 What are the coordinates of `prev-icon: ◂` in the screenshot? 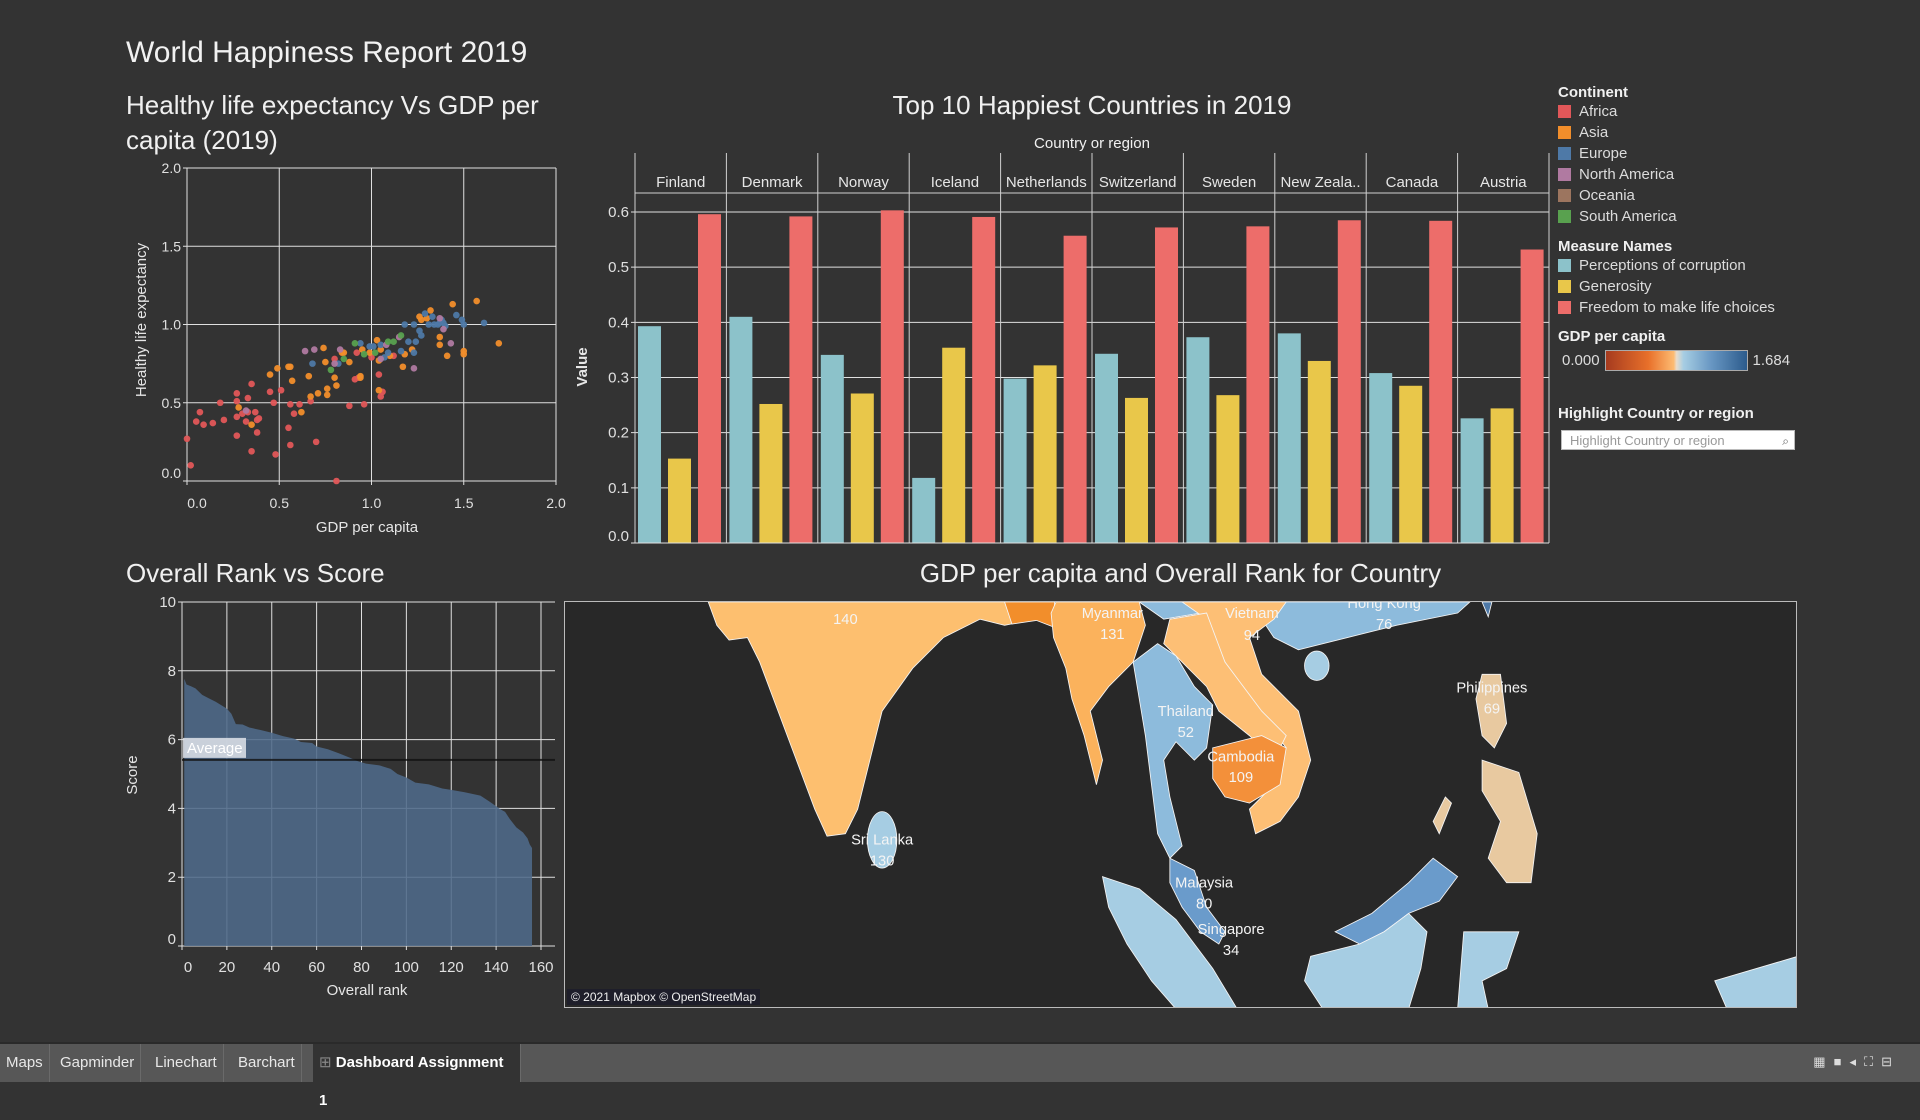 It's located at (1856, 1061).